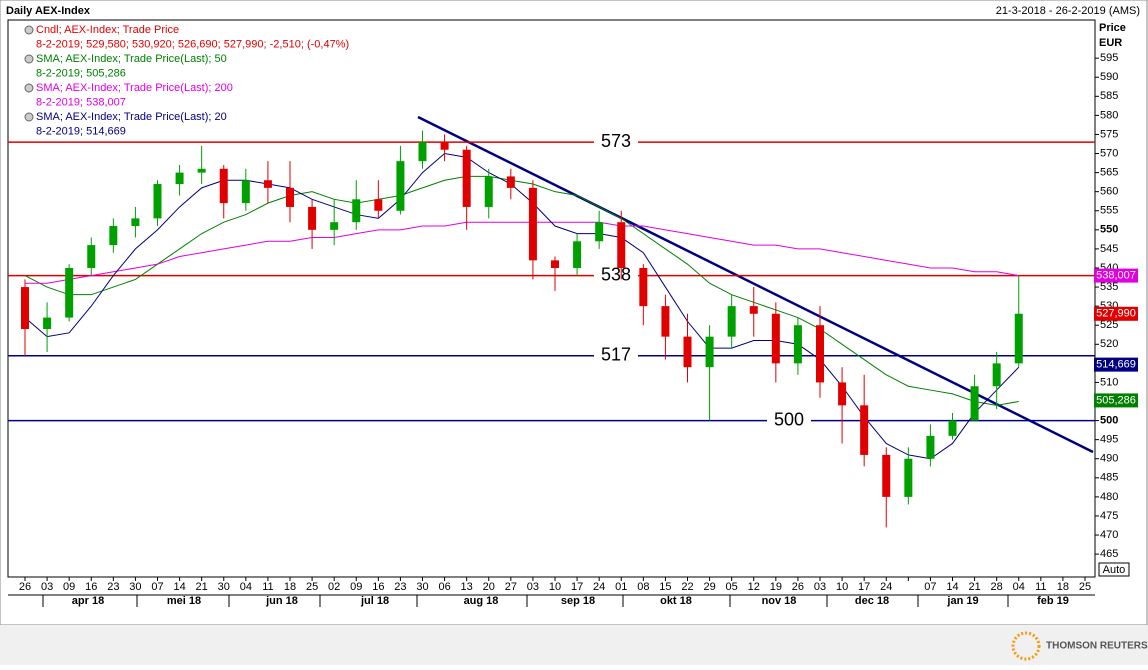 This screenshot has height=670, width=1148. What do you see at coordinates (997, 587) in the screenshot?
I see `x-tick-label: 28` at bounding box center [997, 587].